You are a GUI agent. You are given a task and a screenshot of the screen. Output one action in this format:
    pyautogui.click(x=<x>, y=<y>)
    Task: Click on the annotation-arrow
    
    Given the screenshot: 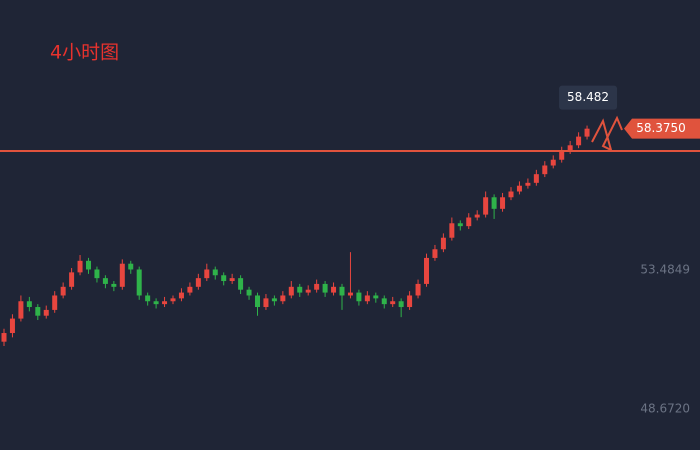 What is the action you would take?
    pyautogui.click(x=607, y=133)
    